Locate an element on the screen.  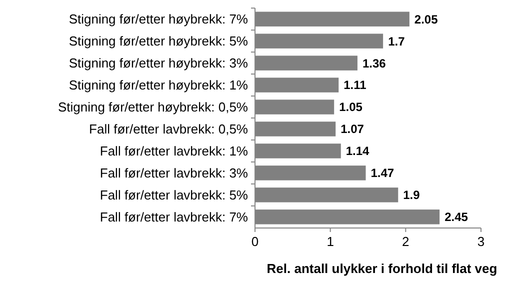
y-tick-label: Stigning før/etter høybrekk: 5% is located at coordinates (158, 41).